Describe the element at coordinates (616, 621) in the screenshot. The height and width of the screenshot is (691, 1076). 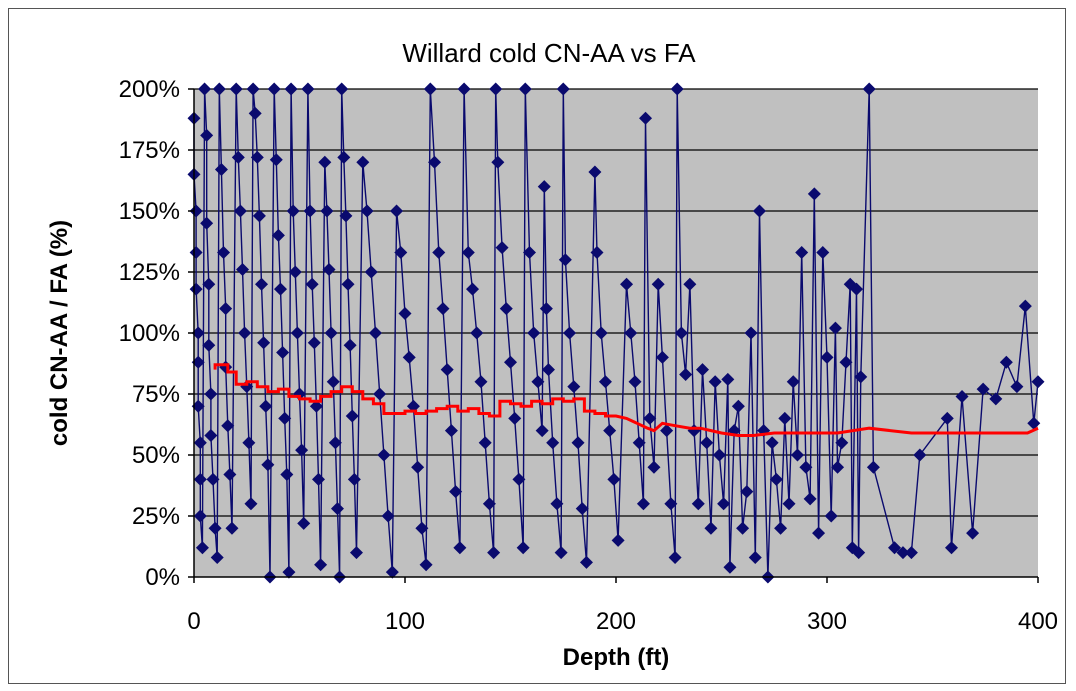
I see `x-tick-label: 200` at that location.